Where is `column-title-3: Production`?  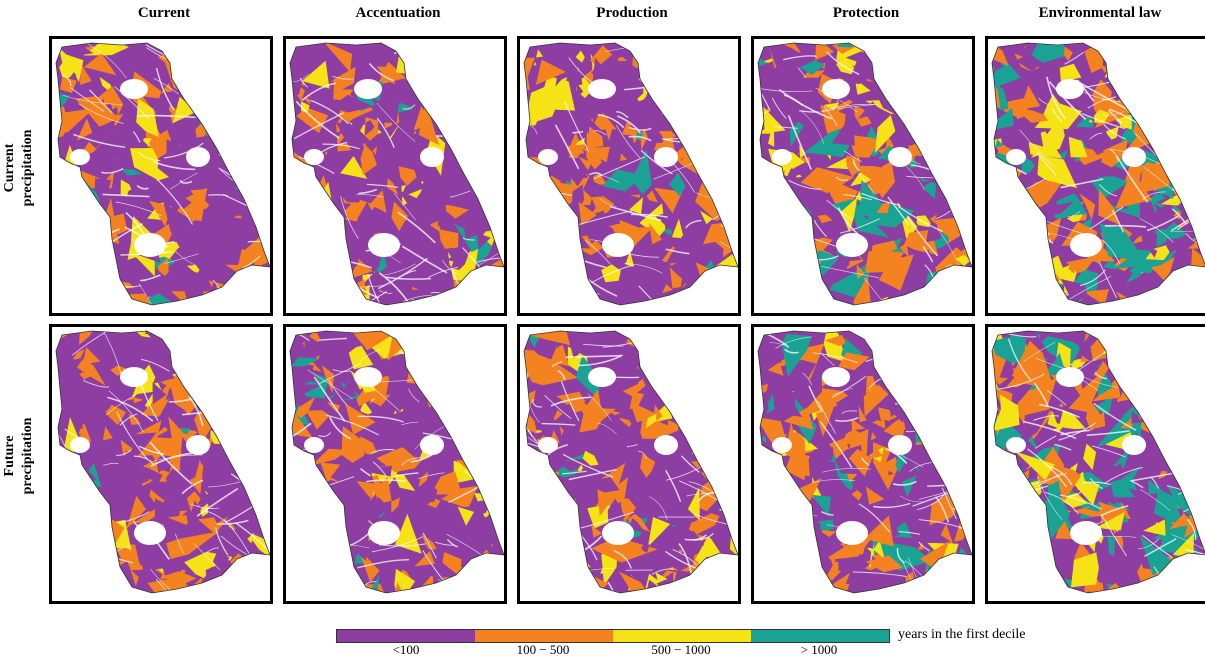 column-title-3: Production is located at coordinates (632, 13).